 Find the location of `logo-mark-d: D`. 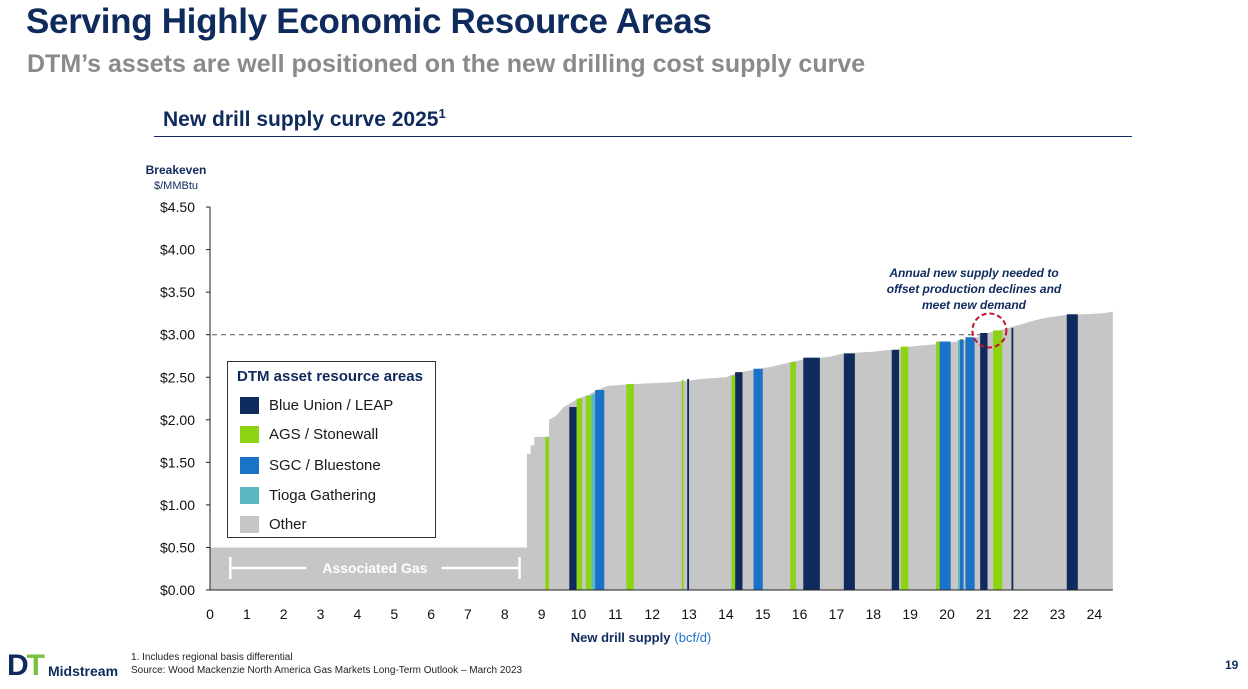

logo-mark-d: D is located at coordinates (18, 665).